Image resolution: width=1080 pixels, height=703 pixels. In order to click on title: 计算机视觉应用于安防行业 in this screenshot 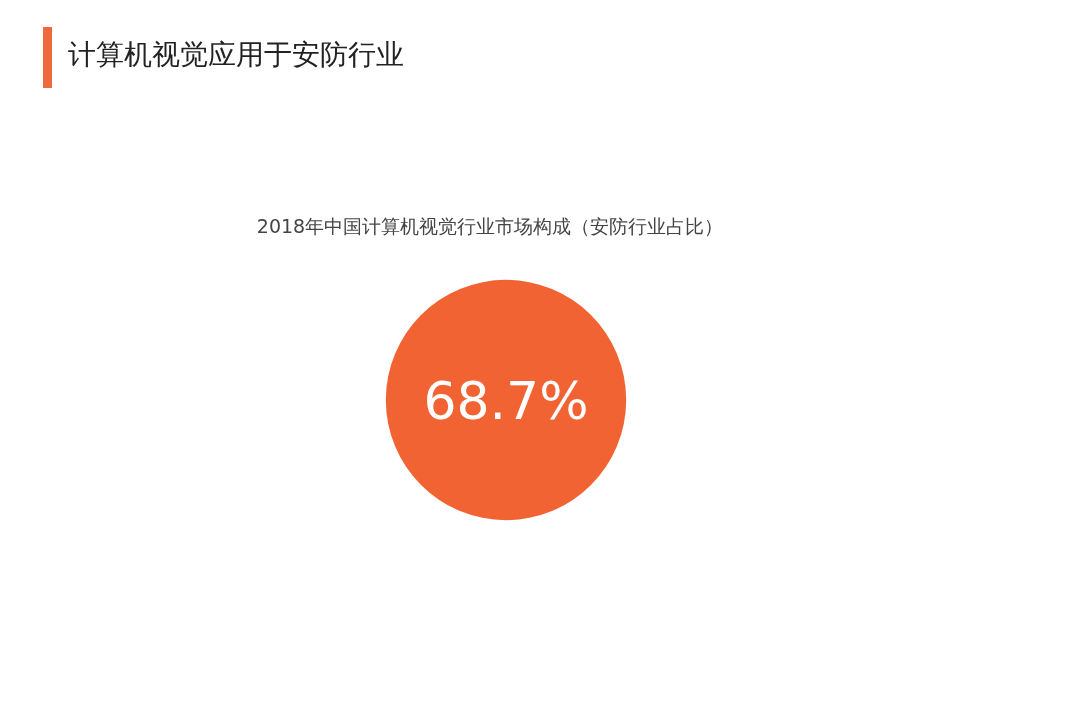, I will do `click(236, 54)`.